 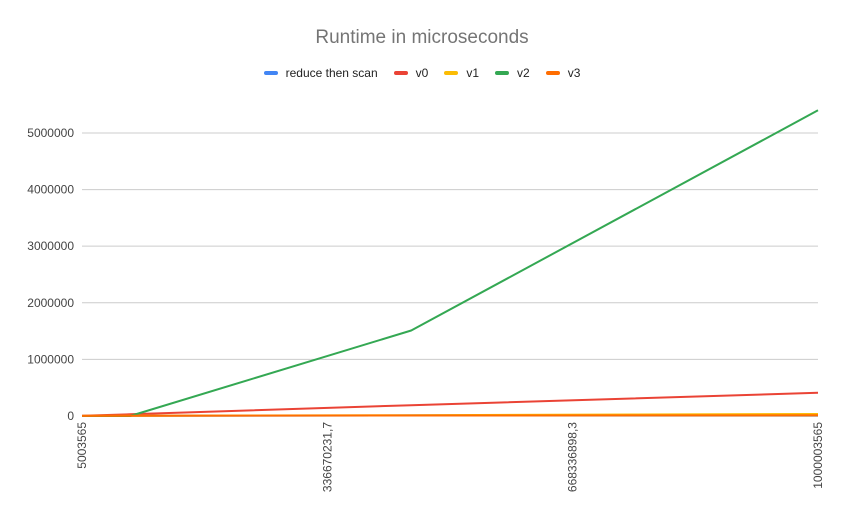 I want to click on x-tick-label: 336670231,7, so click(x=327, y=457).